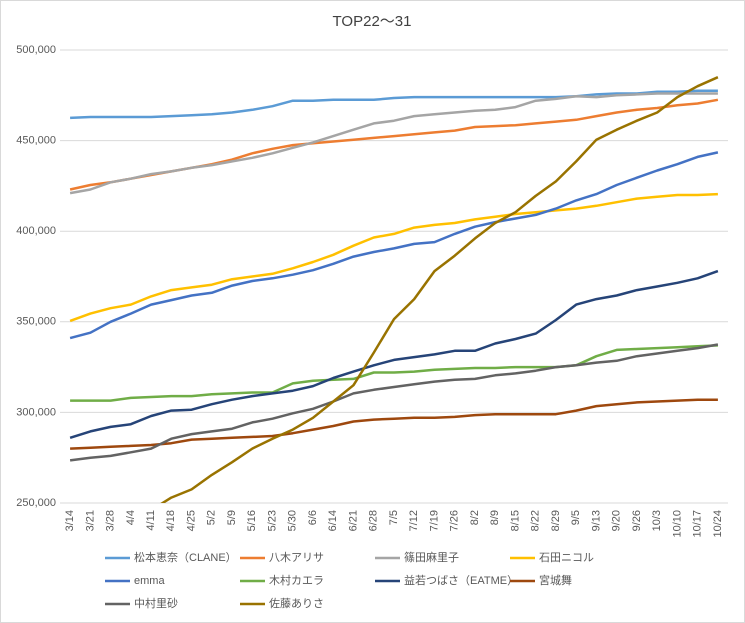  I want to click on legend-label: 益若つばさ（EATME）, so click(461, 580).